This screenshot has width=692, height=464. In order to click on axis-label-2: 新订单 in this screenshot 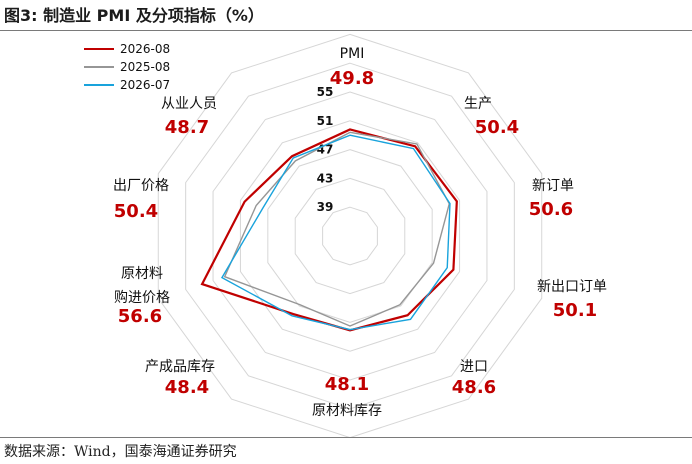, I will do `click(553, 186)`.